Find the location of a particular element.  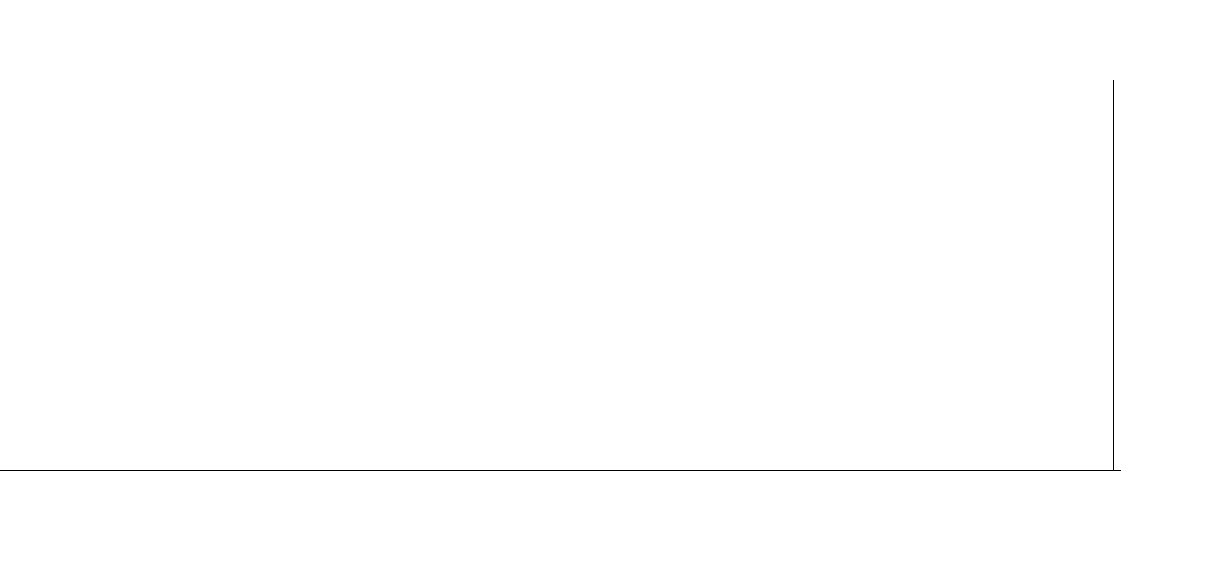

x-axis-line is located at coordinates (560, 470).